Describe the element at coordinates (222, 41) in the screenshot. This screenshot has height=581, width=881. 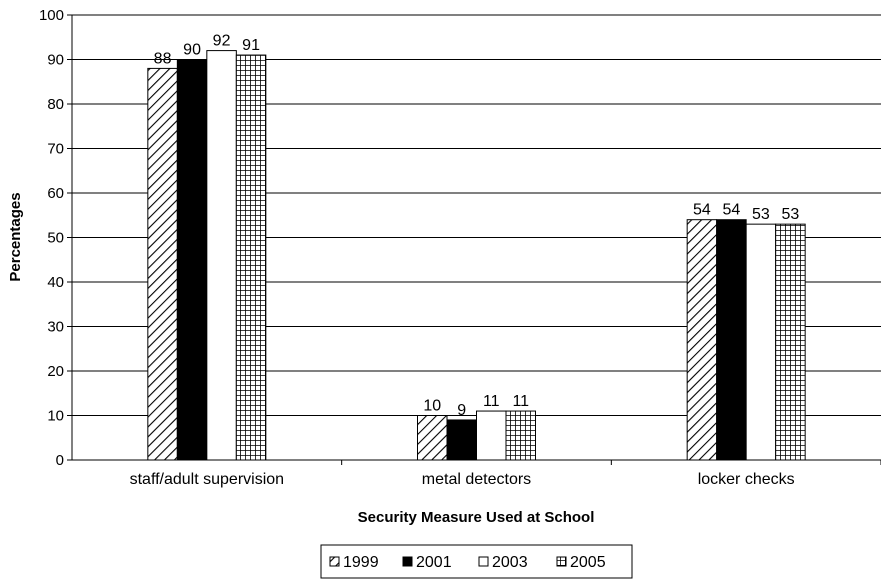
I see `data-label: 92` at that location.